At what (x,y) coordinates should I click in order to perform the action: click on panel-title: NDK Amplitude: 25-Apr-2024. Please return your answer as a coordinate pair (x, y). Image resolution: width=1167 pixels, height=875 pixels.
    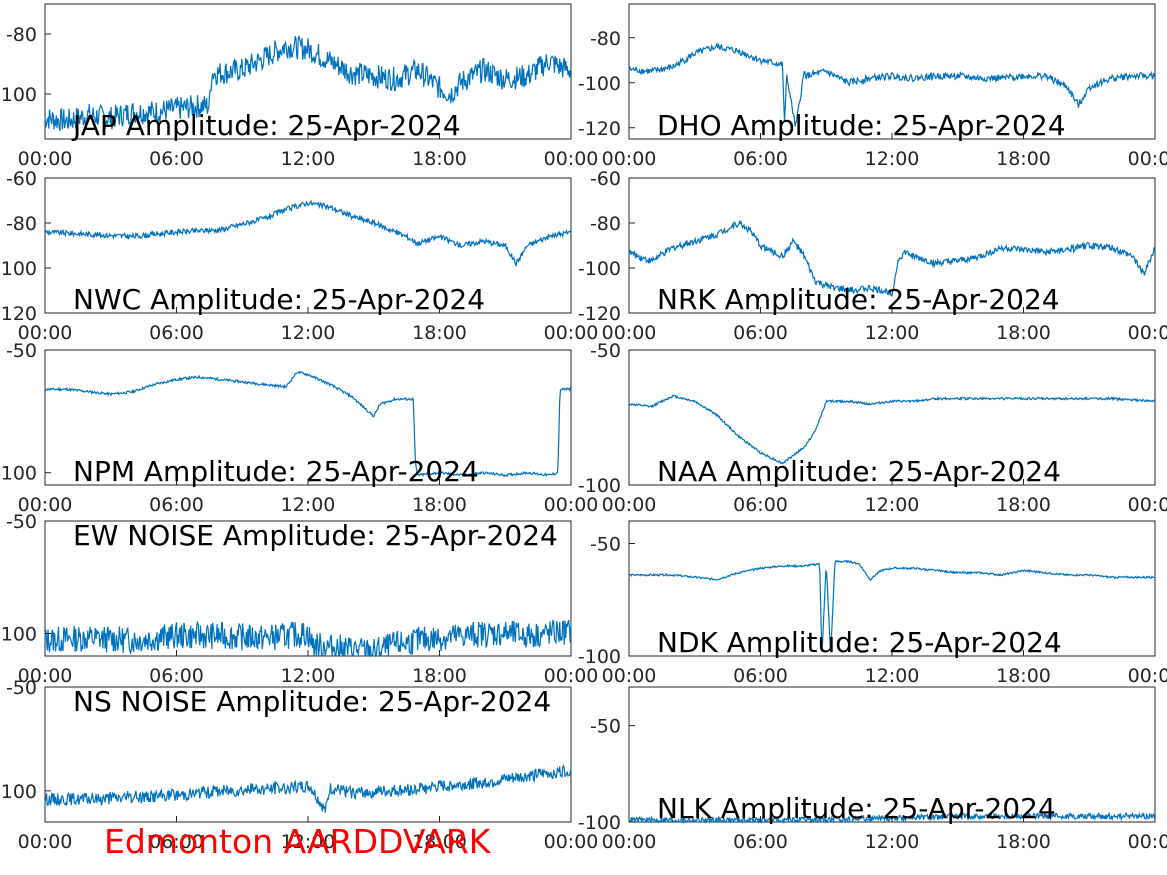
    Looking at the image, I should click on (859, 642).